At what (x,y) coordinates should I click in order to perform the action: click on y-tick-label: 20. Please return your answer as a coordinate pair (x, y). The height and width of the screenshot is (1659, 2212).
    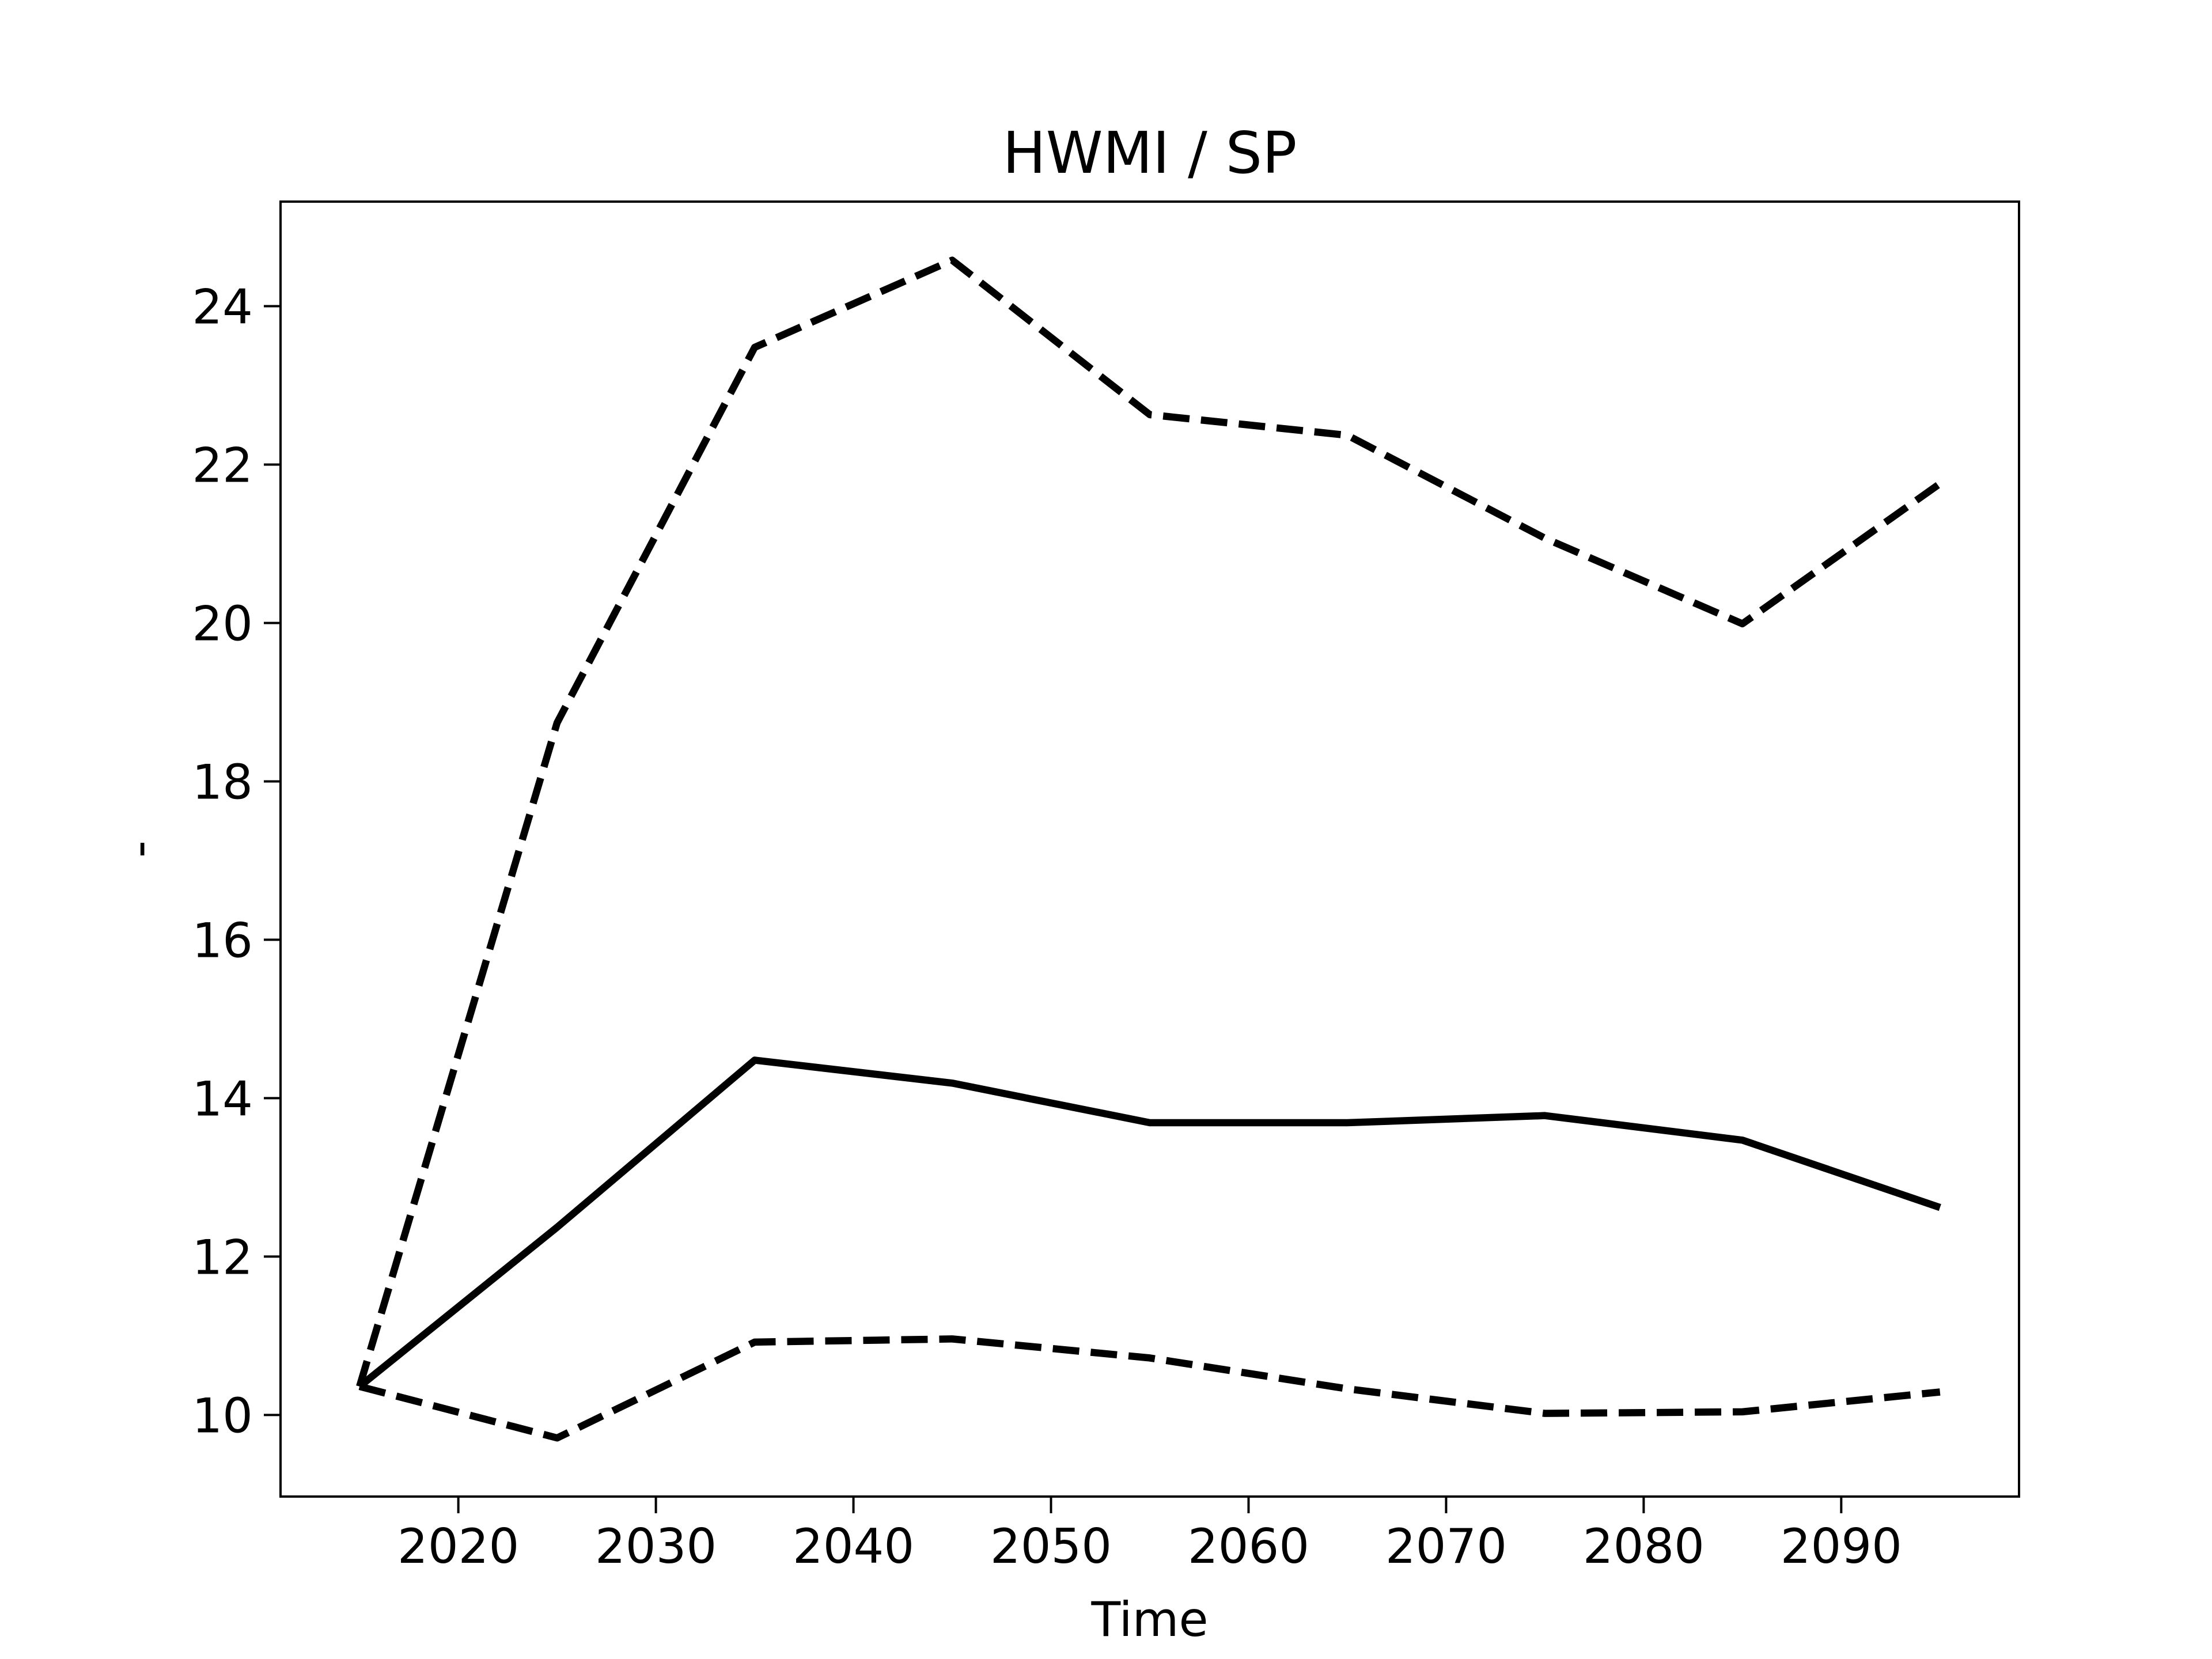
    Looking at the image, I should click on (222, 624).